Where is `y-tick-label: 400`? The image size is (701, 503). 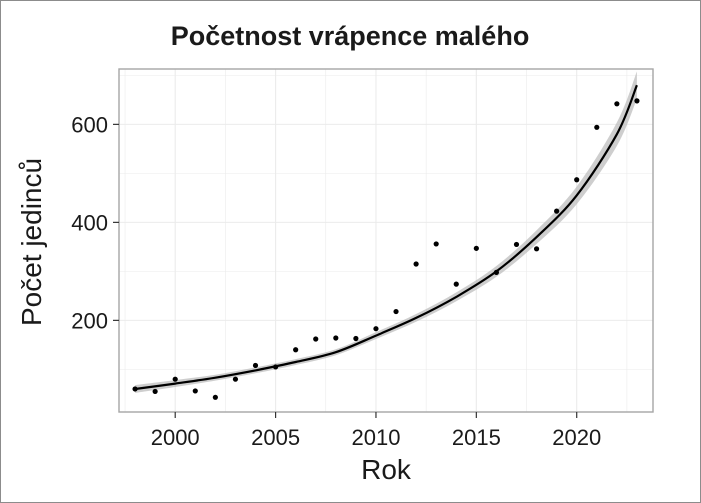
y-tick-label: 400 is located at coordinates (89, 222).